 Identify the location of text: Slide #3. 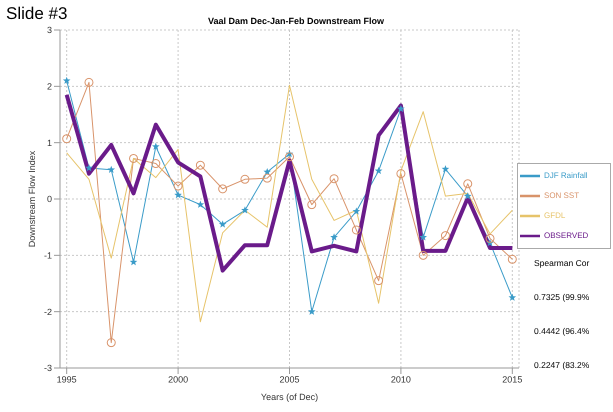
(37, 14).